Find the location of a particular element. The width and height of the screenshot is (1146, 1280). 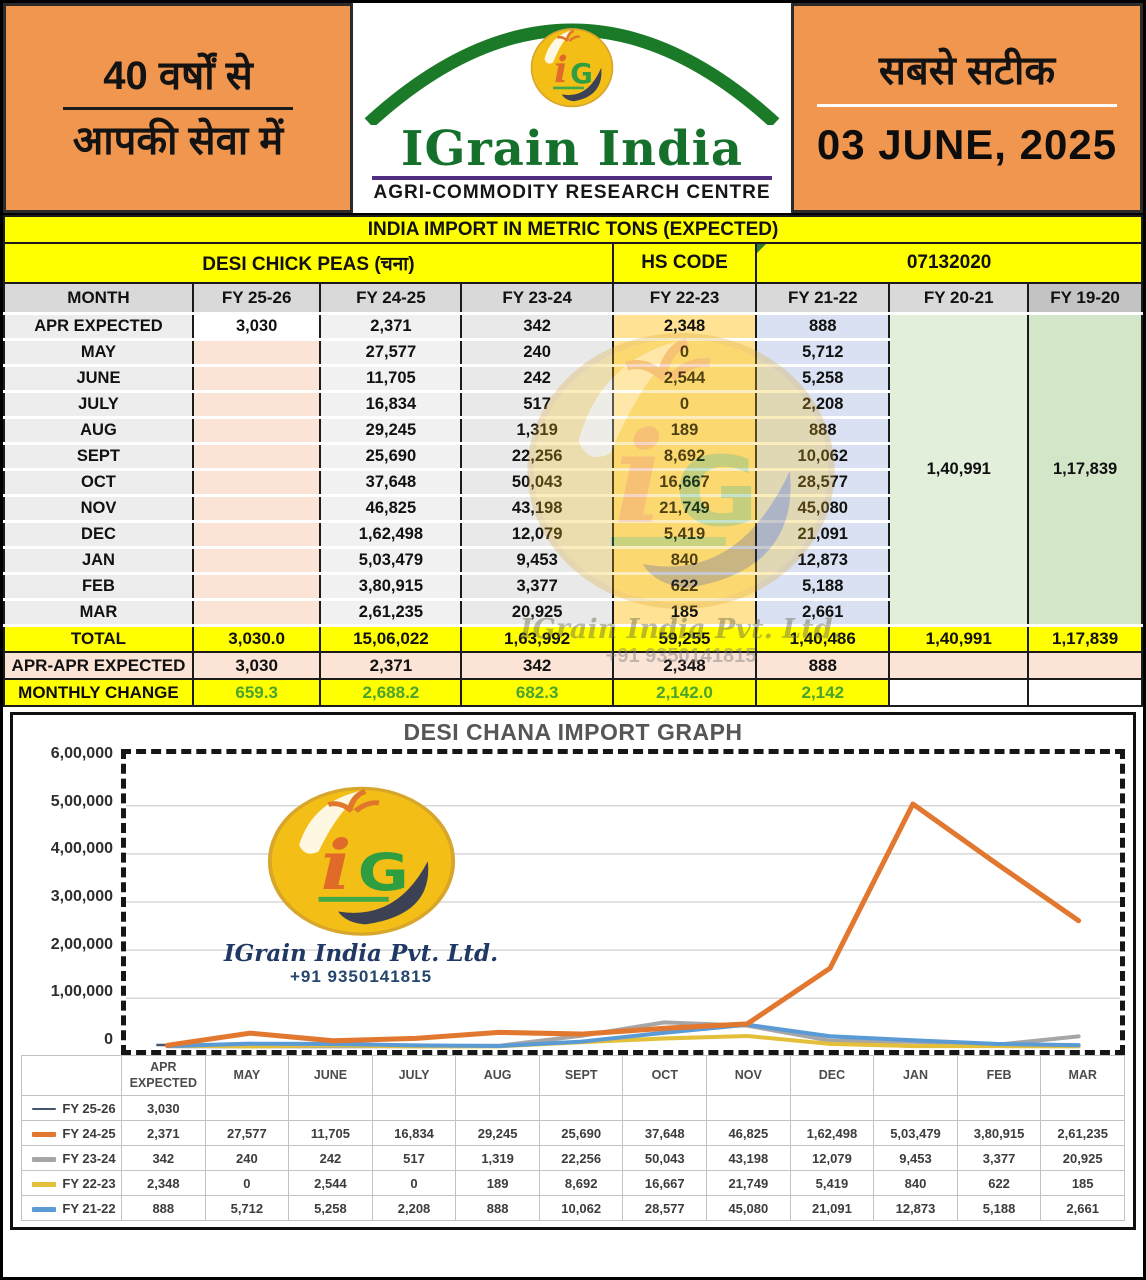

legend-swatch is located at coordinates (44, 1134).